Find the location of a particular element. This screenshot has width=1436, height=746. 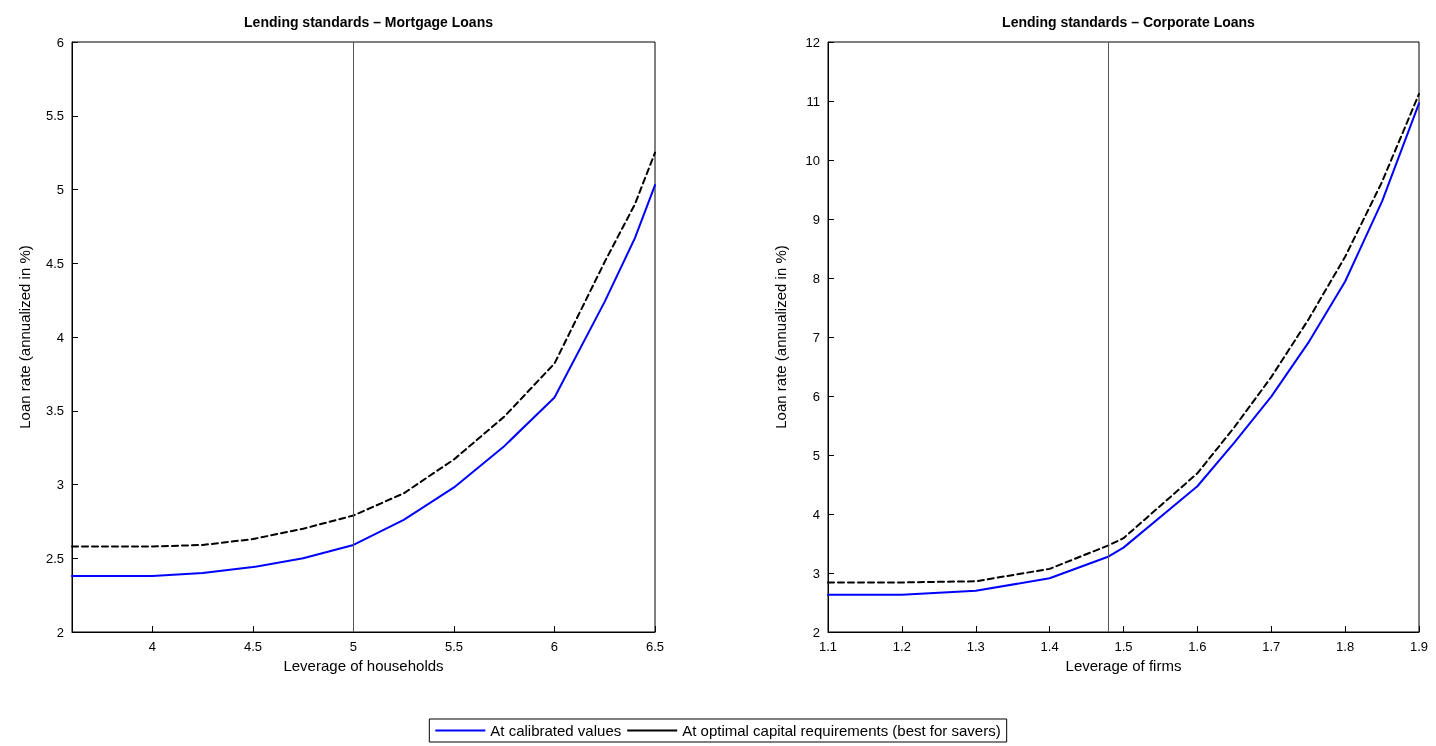

x-tick-label: 6.5 is located at coordinates (655, 646).